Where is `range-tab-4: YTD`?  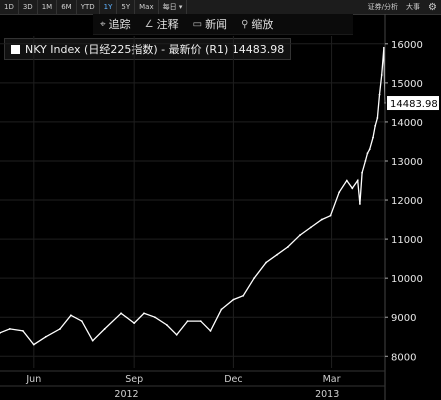 range-tab-4: YTD is located at coordinates (88, 7).